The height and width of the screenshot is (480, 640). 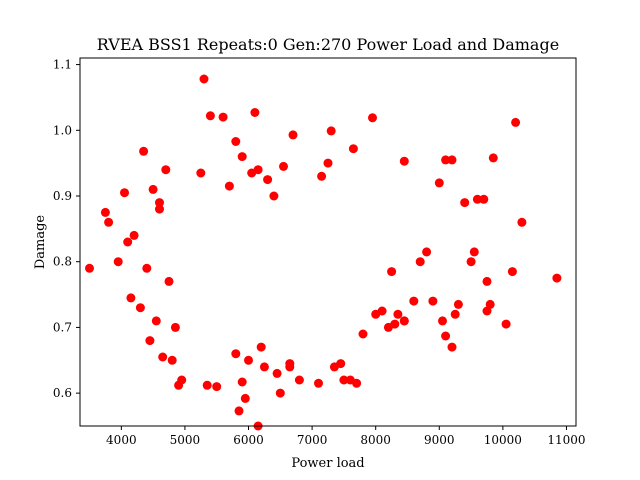 What do you see at coordinates (62, 327) in the screenshot?
I see `y-tick-label: 0.7` at bounding box center [62, 327].